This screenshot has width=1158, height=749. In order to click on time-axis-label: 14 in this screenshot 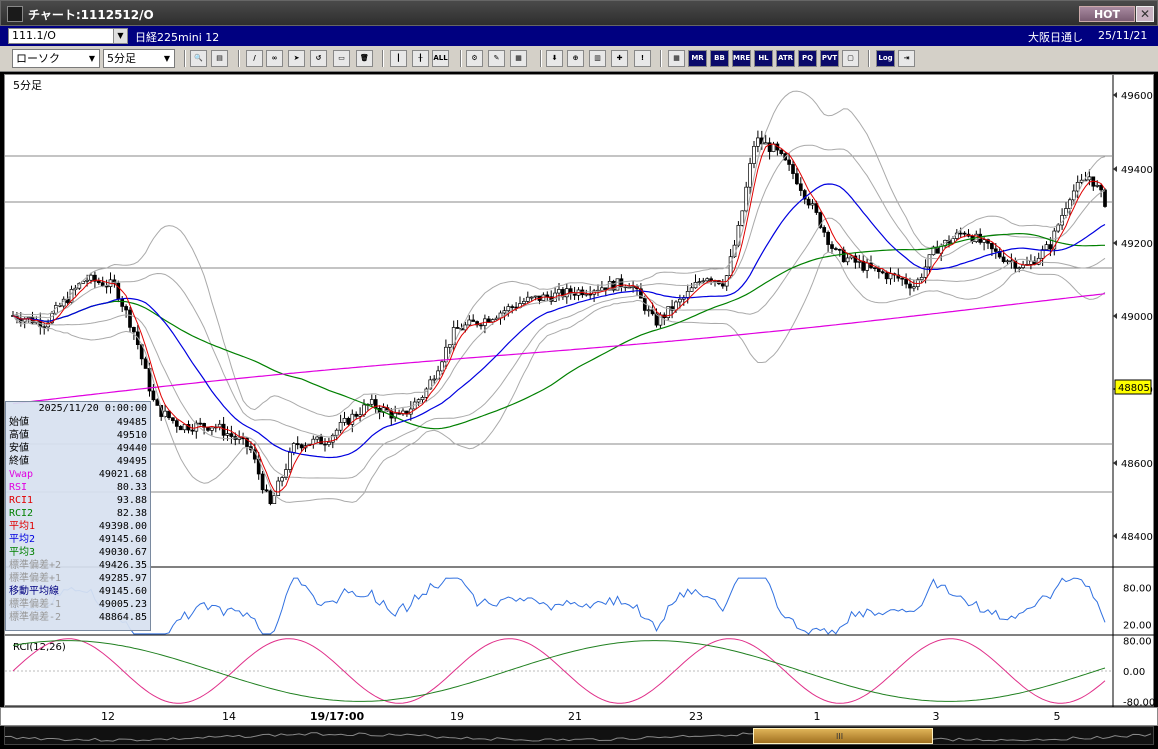, I will do `click(229, 716)`.